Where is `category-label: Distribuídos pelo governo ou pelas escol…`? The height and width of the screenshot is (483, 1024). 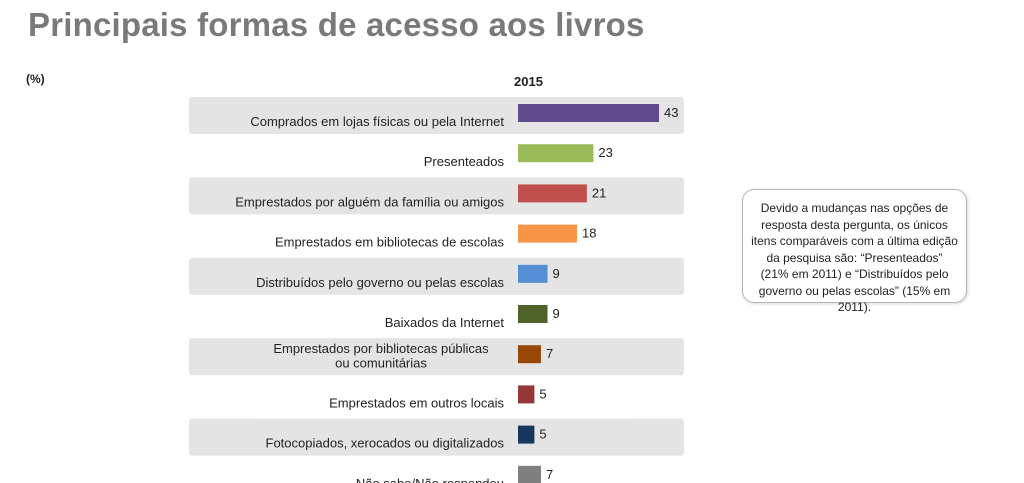
category-label: Distribuídos pelo governo ou pelas escol… is located at coordinates (380, 282).